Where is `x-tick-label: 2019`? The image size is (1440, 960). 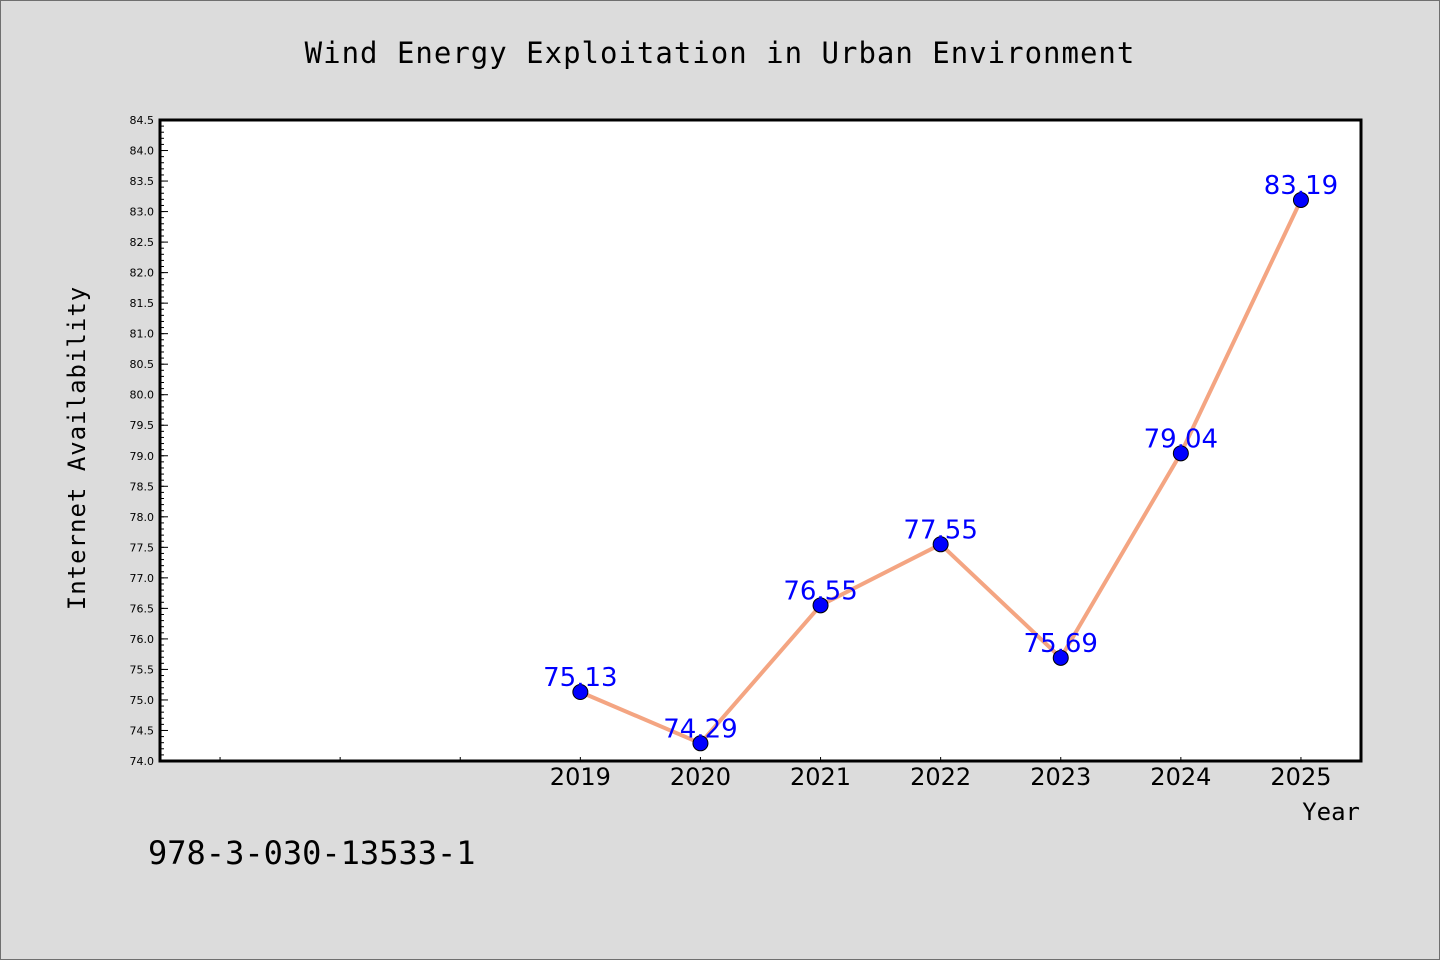 x-tick-label: 2019 is located at coordinates (580, 777).